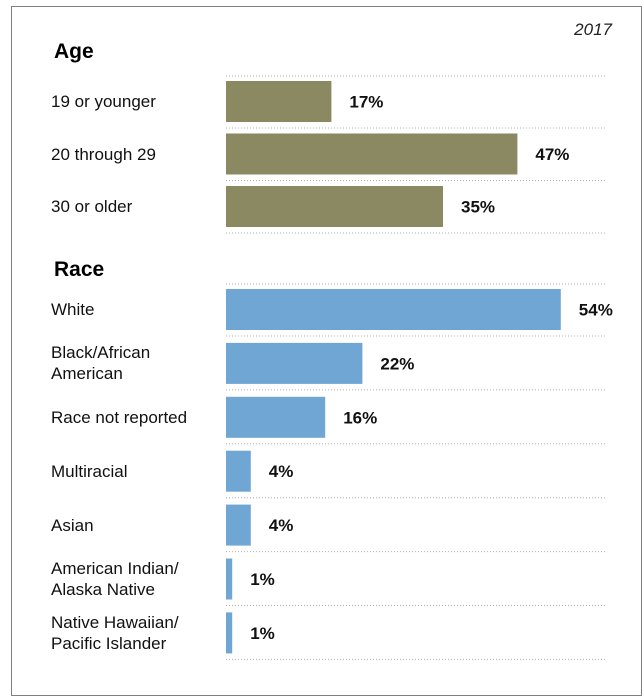 Image resolution: width=644 pixels, height=696 pixels. I want to click on race-value-label-native-hawaiian-pacific-islander: 1%, so click(262, 633).